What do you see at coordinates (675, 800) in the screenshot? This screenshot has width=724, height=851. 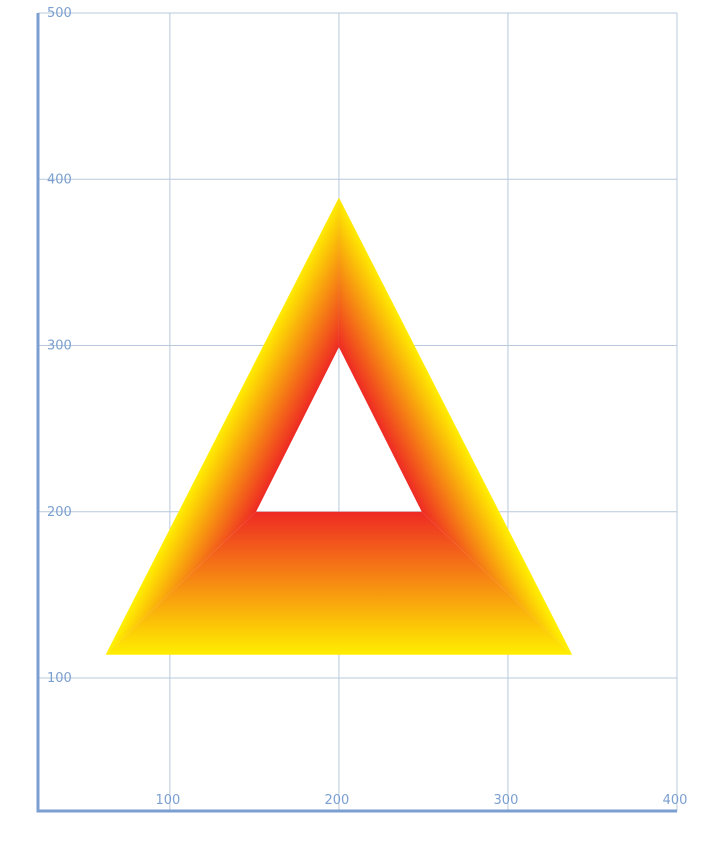 I see `x-tick-label: 400` at bounding box center [675, 800].